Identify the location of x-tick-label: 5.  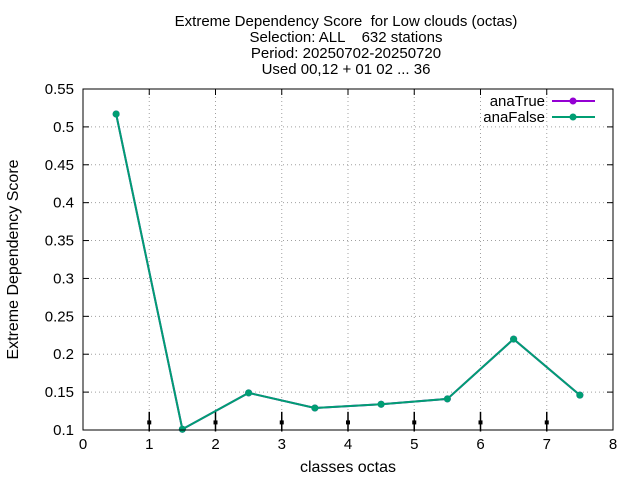
(414, 444).